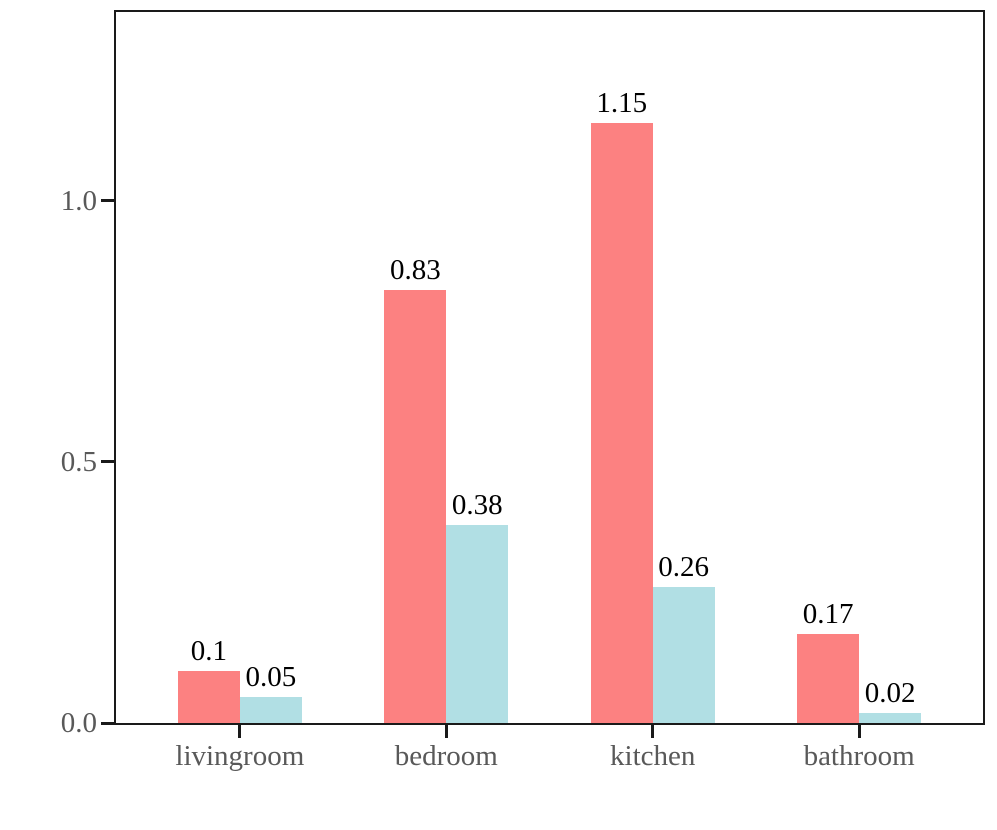 Image resolution: width=997 pixels, height=830 pixels. What do you see at coordinates (415, 269) in the screenshot?
I see `value-label-series_1-bedroom: 0.83` at bounding box center [415, 269].